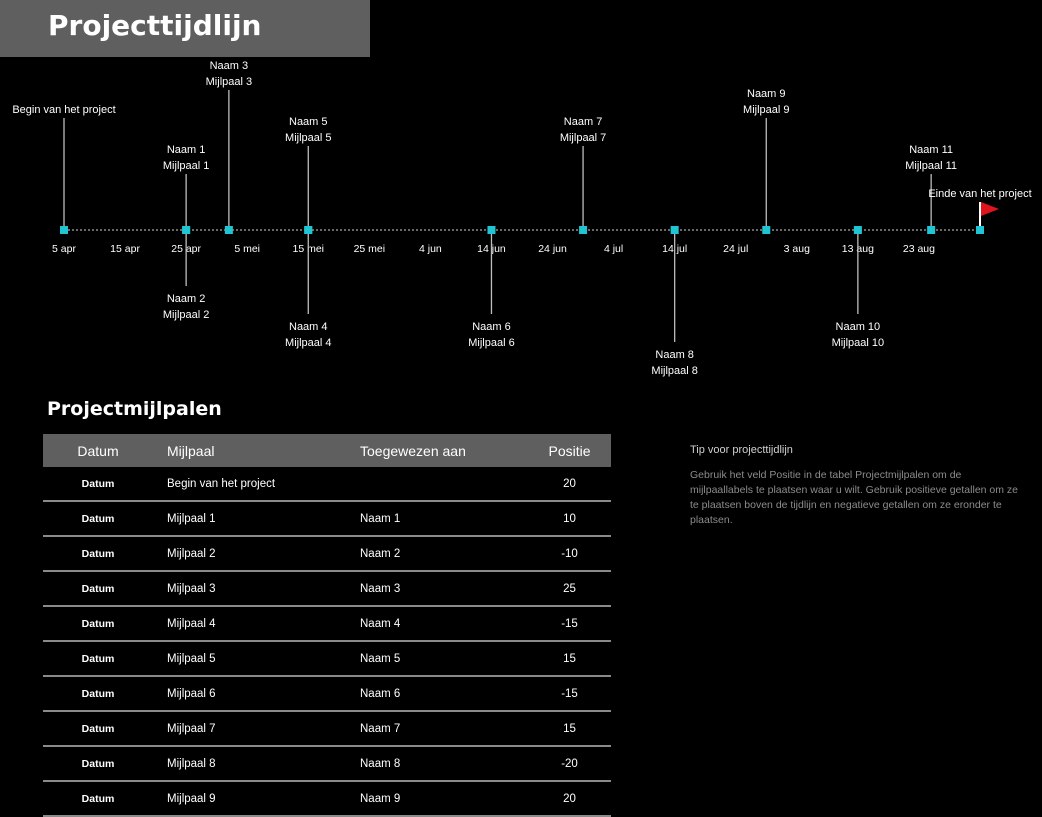  Describe the element at coordinates (990, 209) in the screenshot. I see `flag-icon` at that location.